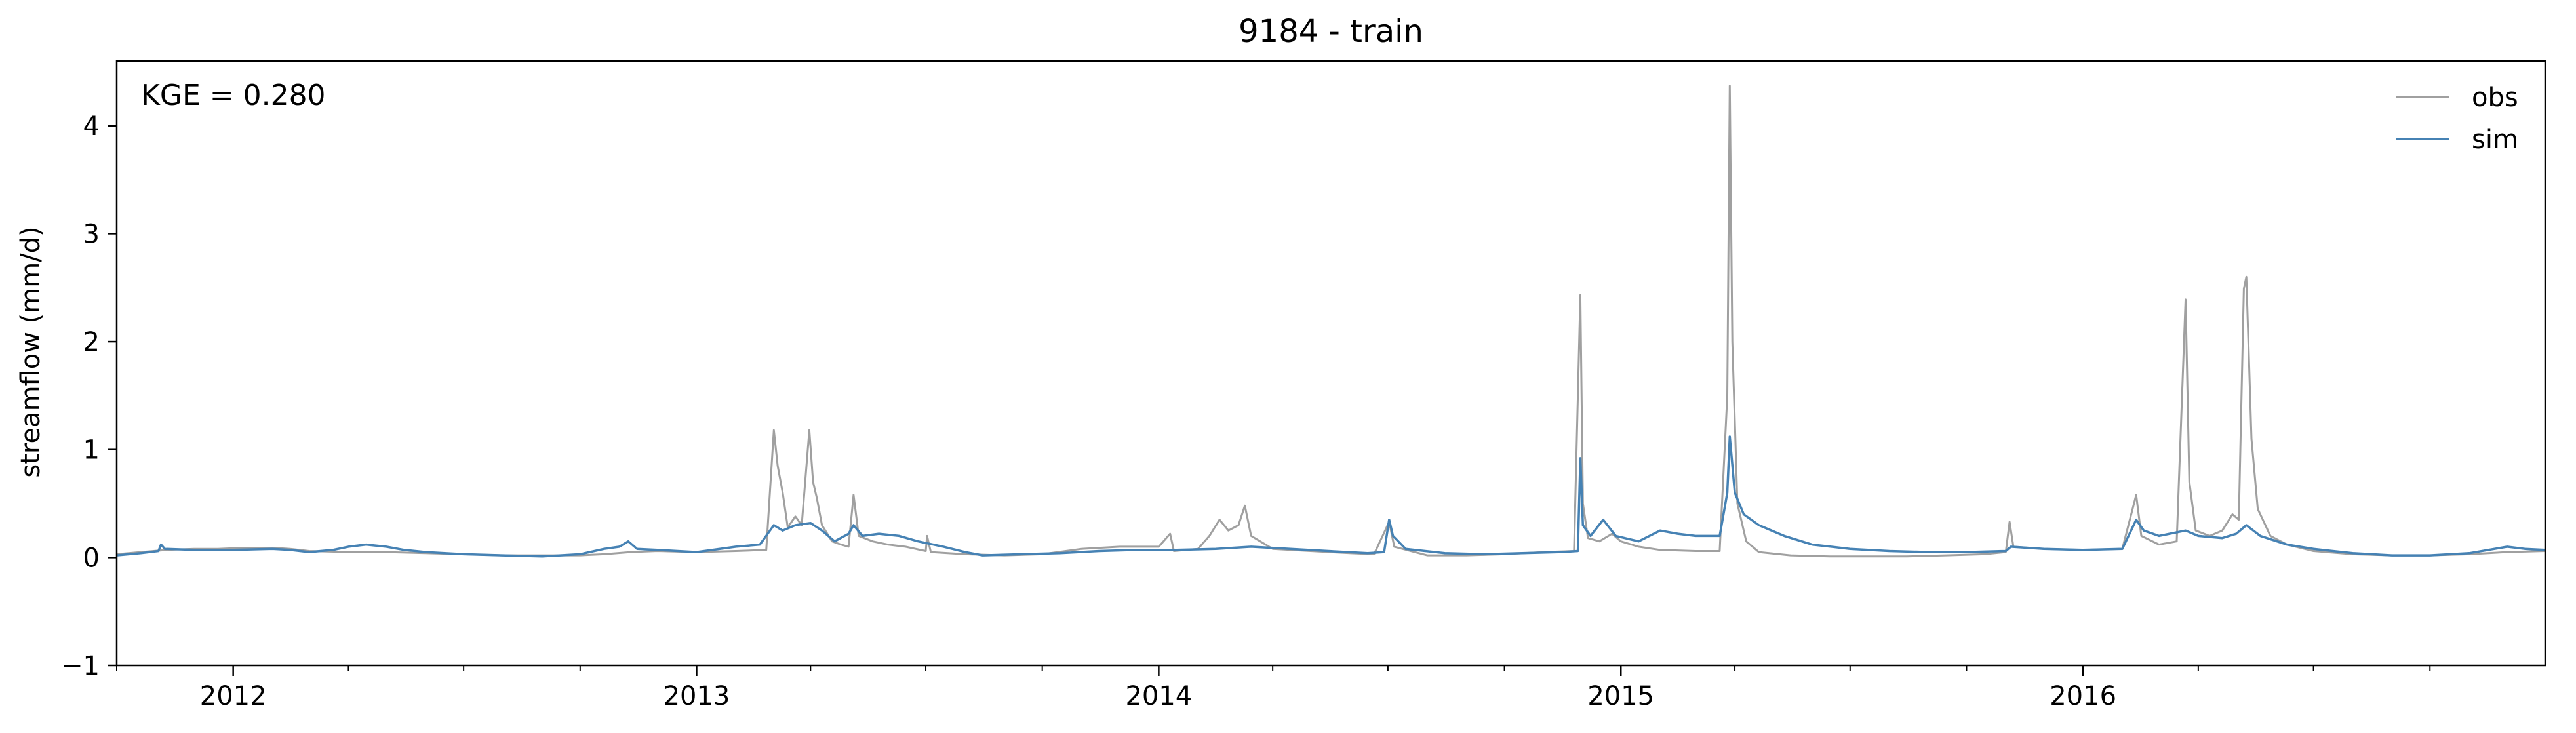 The width and height of the screenshot is (2576, 733). I want to click on x-tick-label: 2014, so click(1158, 696).